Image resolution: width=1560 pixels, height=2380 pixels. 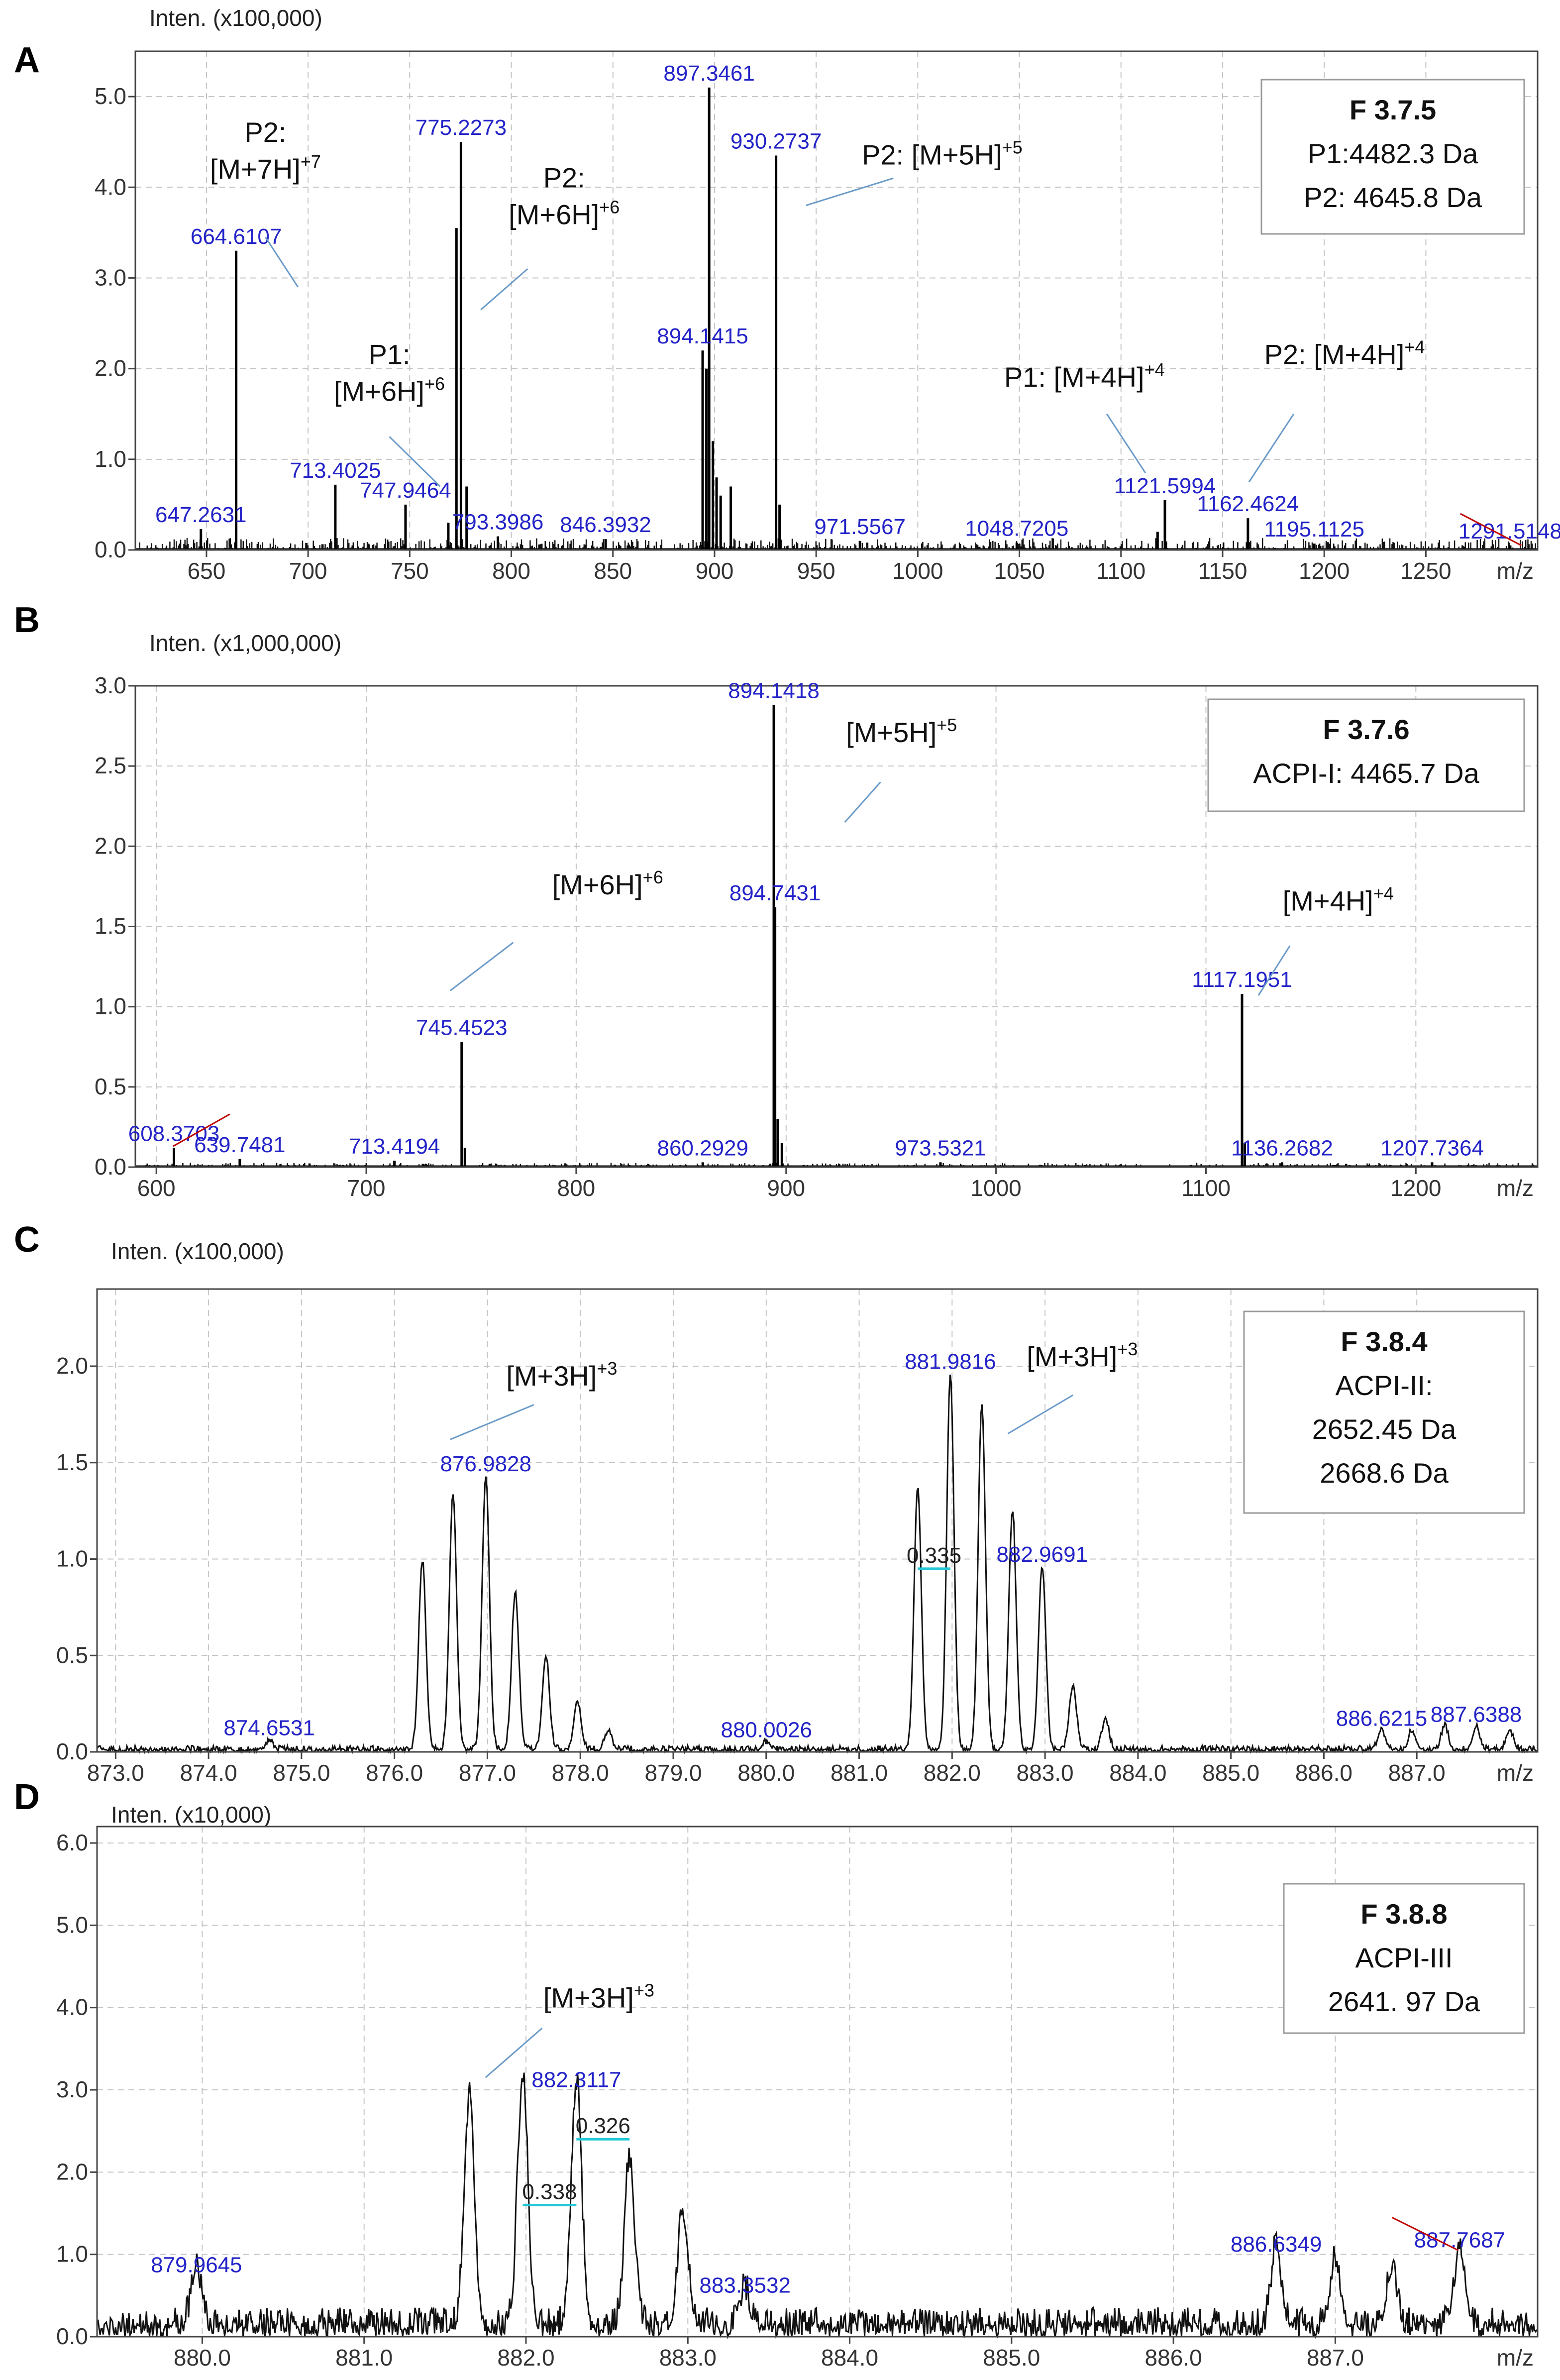 I want to click on peak-label: 775.2273, so click(x=461, y=128).